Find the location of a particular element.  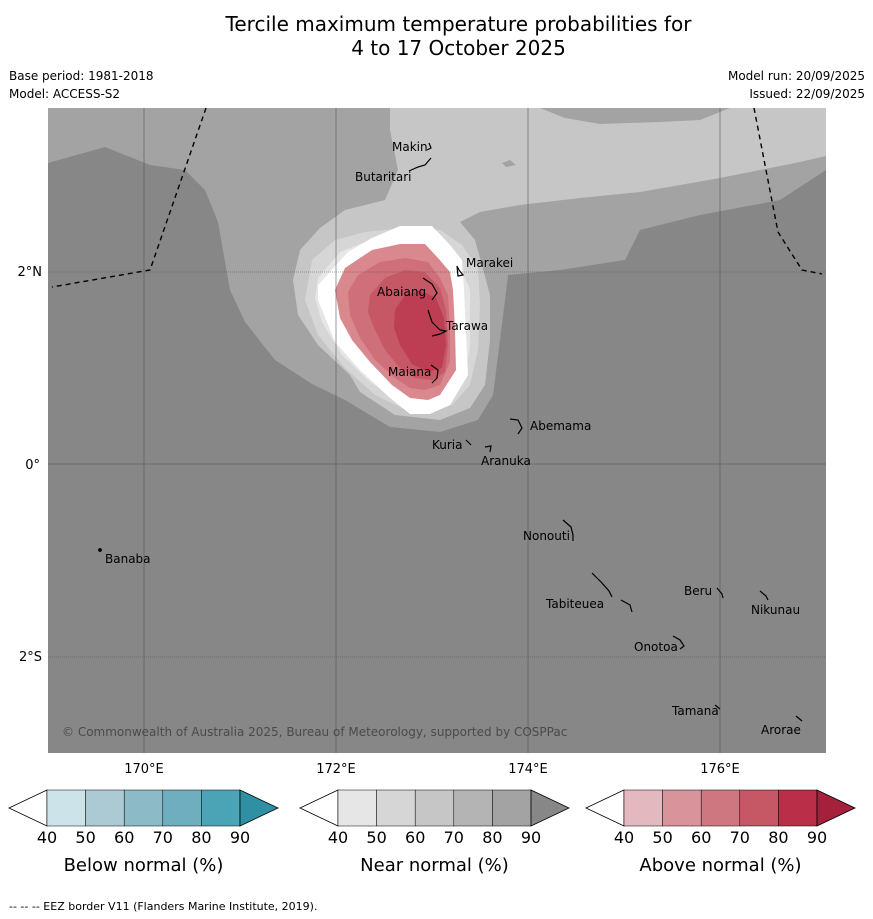

colorbar-near-tick: 70 is located at coordinates (454, 837).